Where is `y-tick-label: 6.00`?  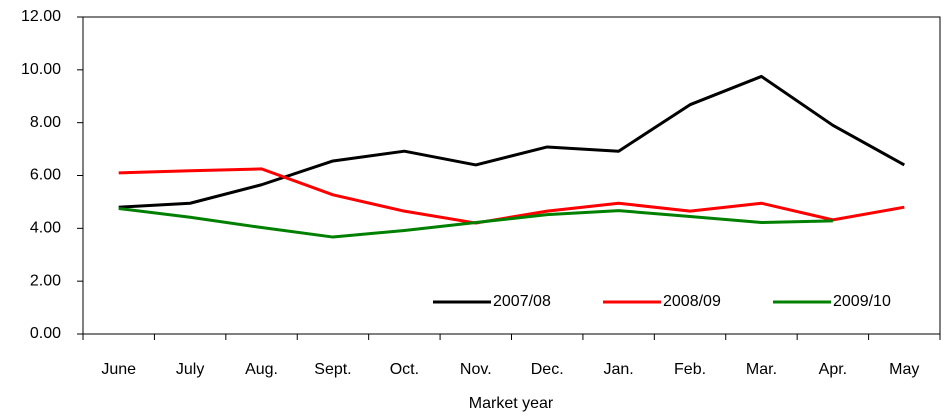
y-tick-label: 6.00 is located at coordinates (45, 175).